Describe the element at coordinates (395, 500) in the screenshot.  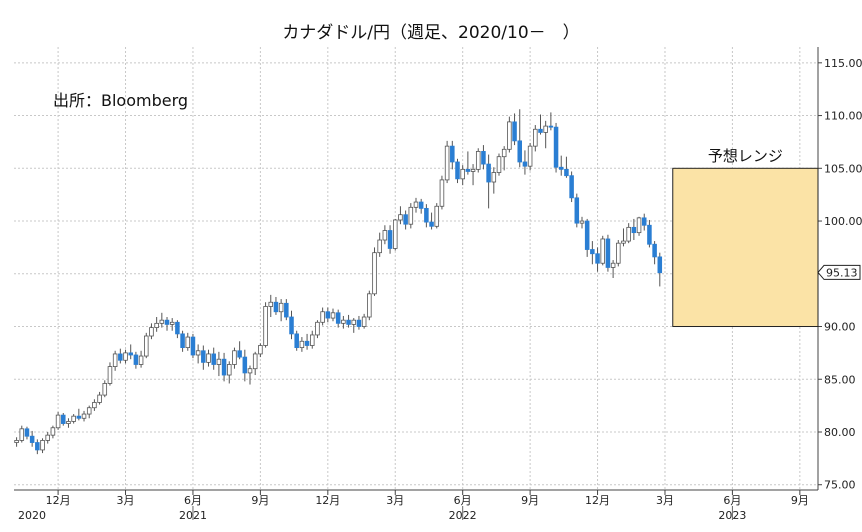
I see `x-tick-label: 3月` at that location.